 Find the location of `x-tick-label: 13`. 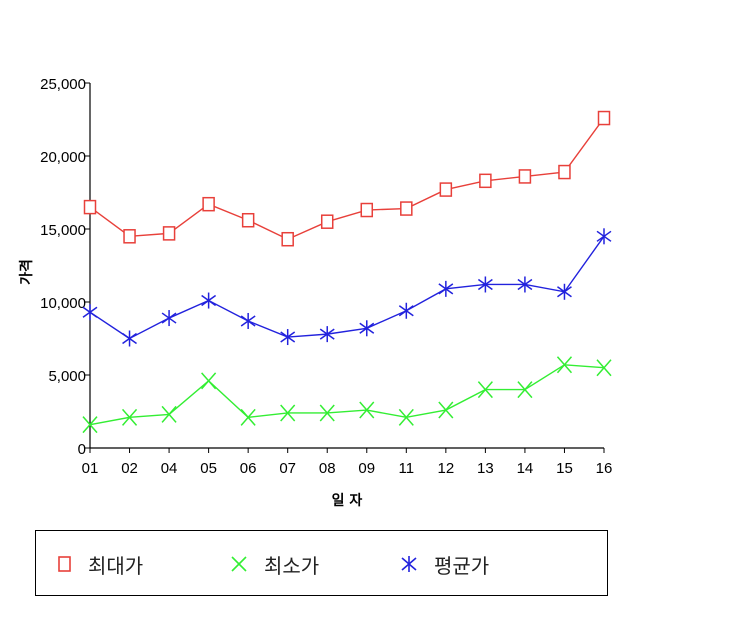

x-tick-label: 13 is located at coordinates (485, 468).